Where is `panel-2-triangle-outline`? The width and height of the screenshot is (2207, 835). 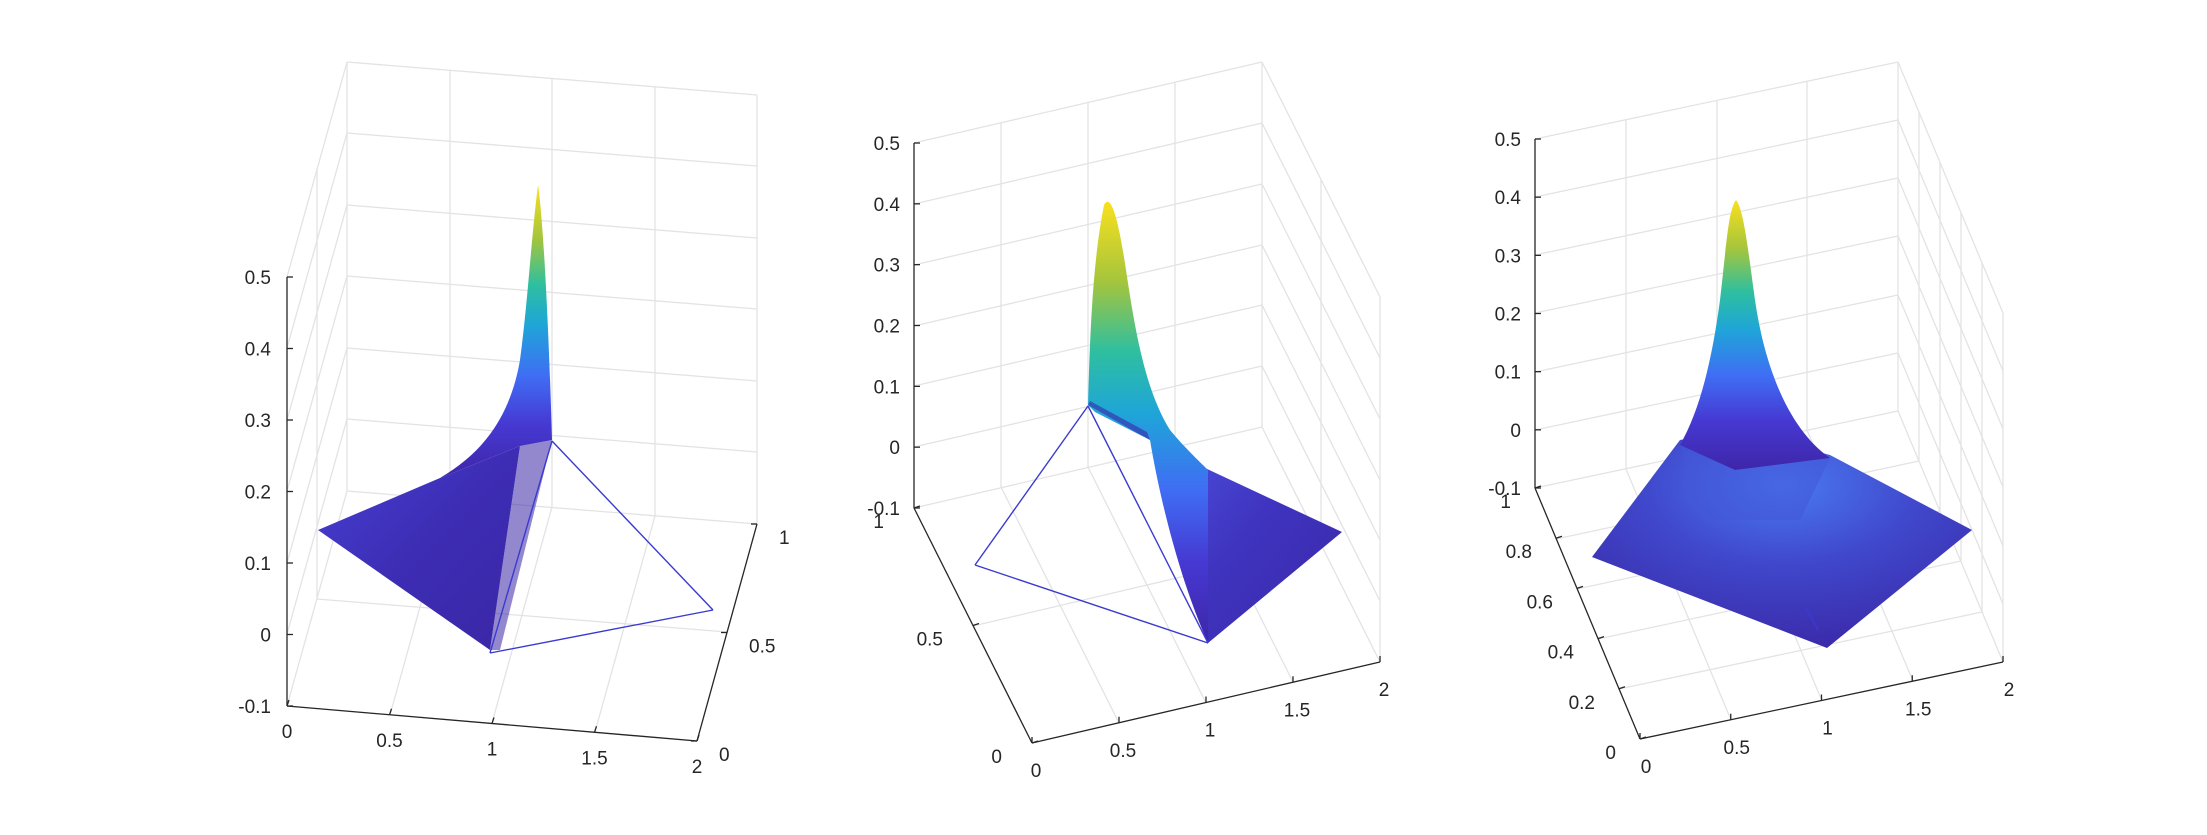 panel-2-triangle-outline is located at coordinates (1091, 524).